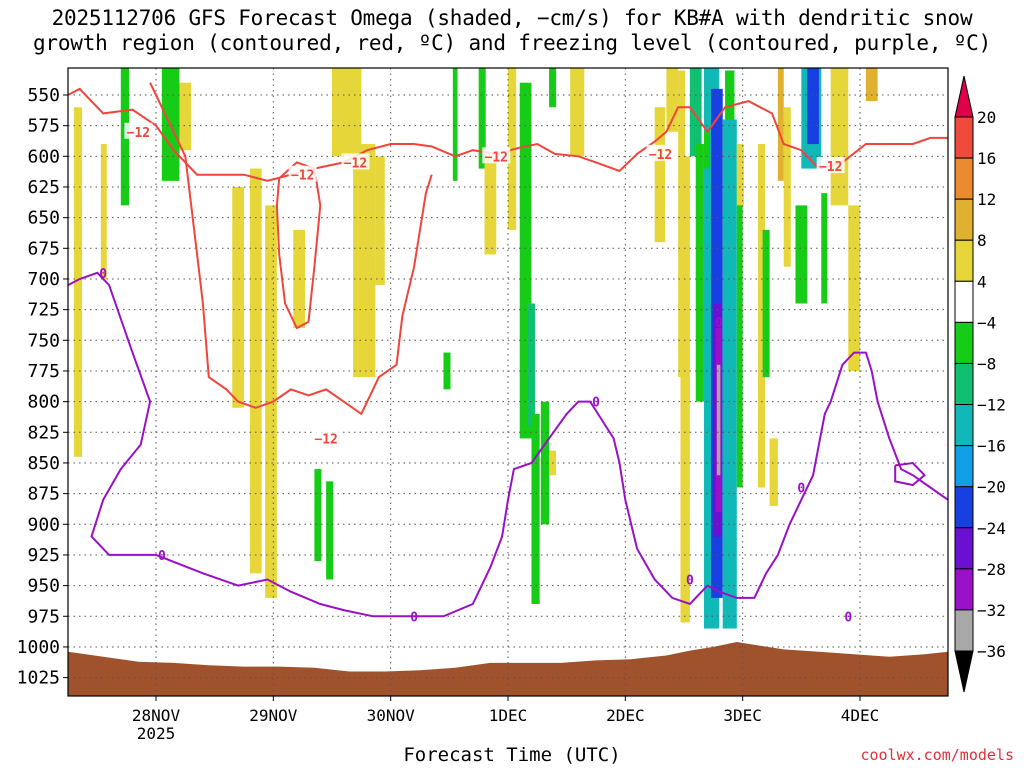 Image resolution: width=1024 pixels, height=768 pixels. I want to click on colorbar: 20 16 12 8 4 −4 −8 −12 −16 −20 −24 −28 −32 −36, so click(980, 384).